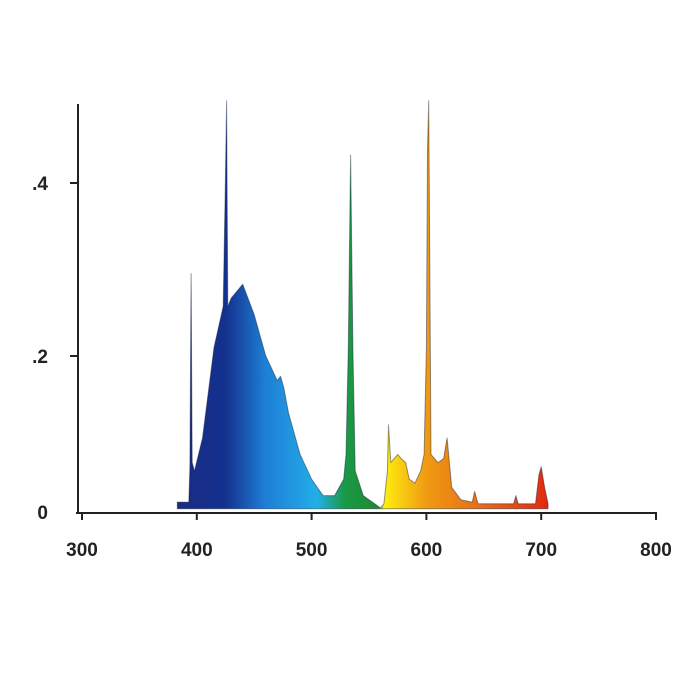 This screenshot has width=700, height=700. I want to click on x-tick-label: 800, so click(656, 550).